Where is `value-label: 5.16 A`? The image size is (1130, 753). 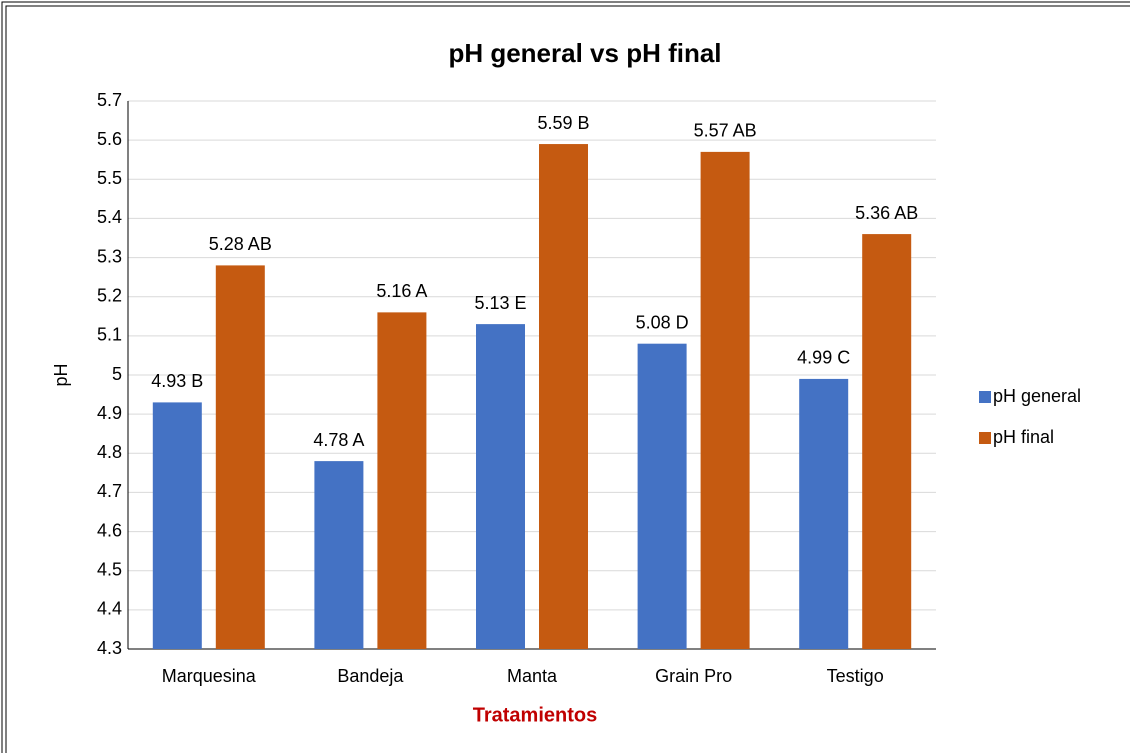
value-label: 5.16 A is located at coordinates (401, 291).